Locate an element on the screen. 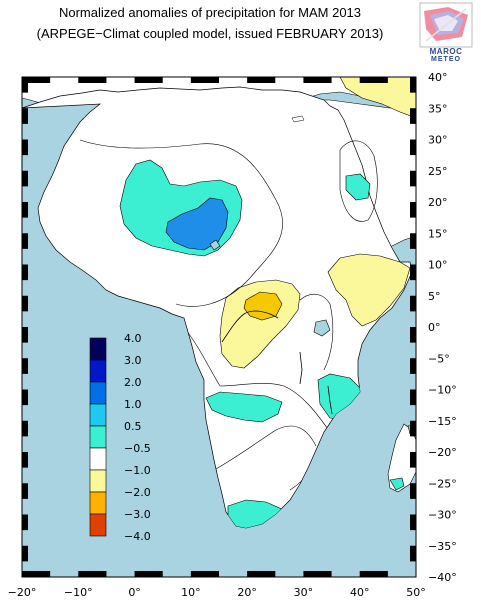 Image resolution: width=481 pixels, height=601 pixels. precipitation-legend: 4.0 3.0 2.0 1.0 0.5 −0.5 −1.0 −2.0 −3.0 −4.0 is located at coordinates (120, 437).